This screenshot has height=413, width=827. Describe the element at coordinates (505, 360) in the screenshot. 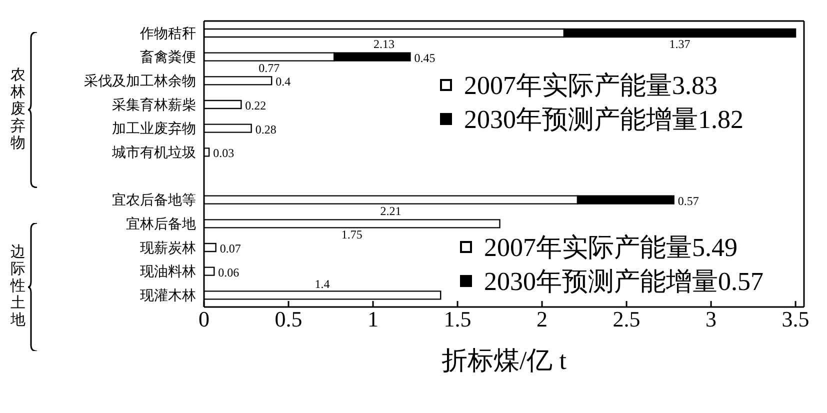

I see `x-axis-title: 折标煤/亿 t` at that location.